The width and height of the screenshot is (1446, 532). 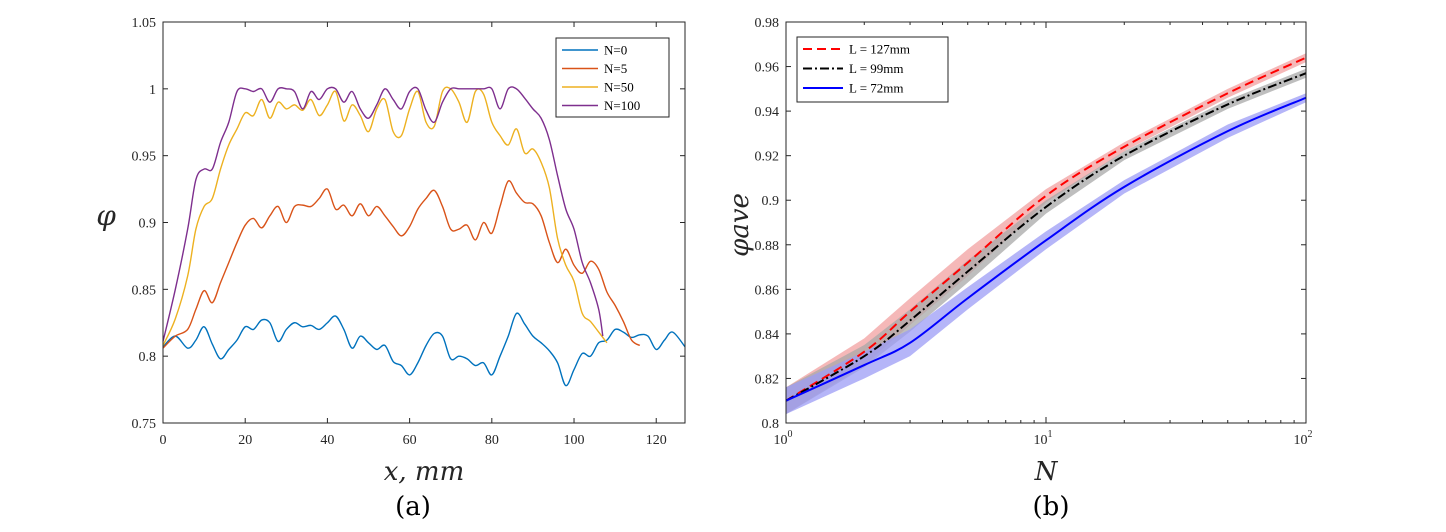 What do you see at coordinates (144, 23) in the screenshot?
I see `panel-a-ytick-label: 1.05` at bounding box center [144, 23].